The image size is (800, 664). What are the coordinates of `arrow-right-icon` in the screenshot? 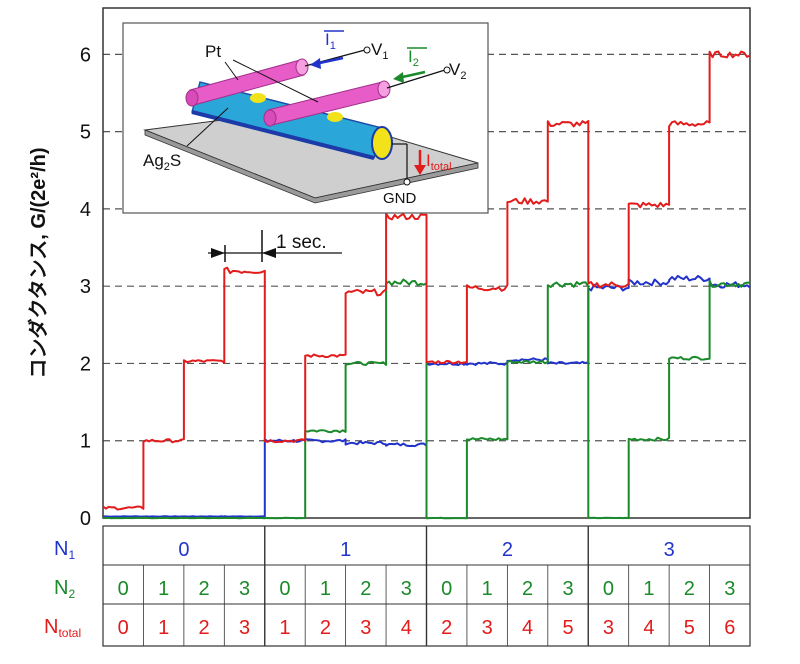 It's located at (269, 253).